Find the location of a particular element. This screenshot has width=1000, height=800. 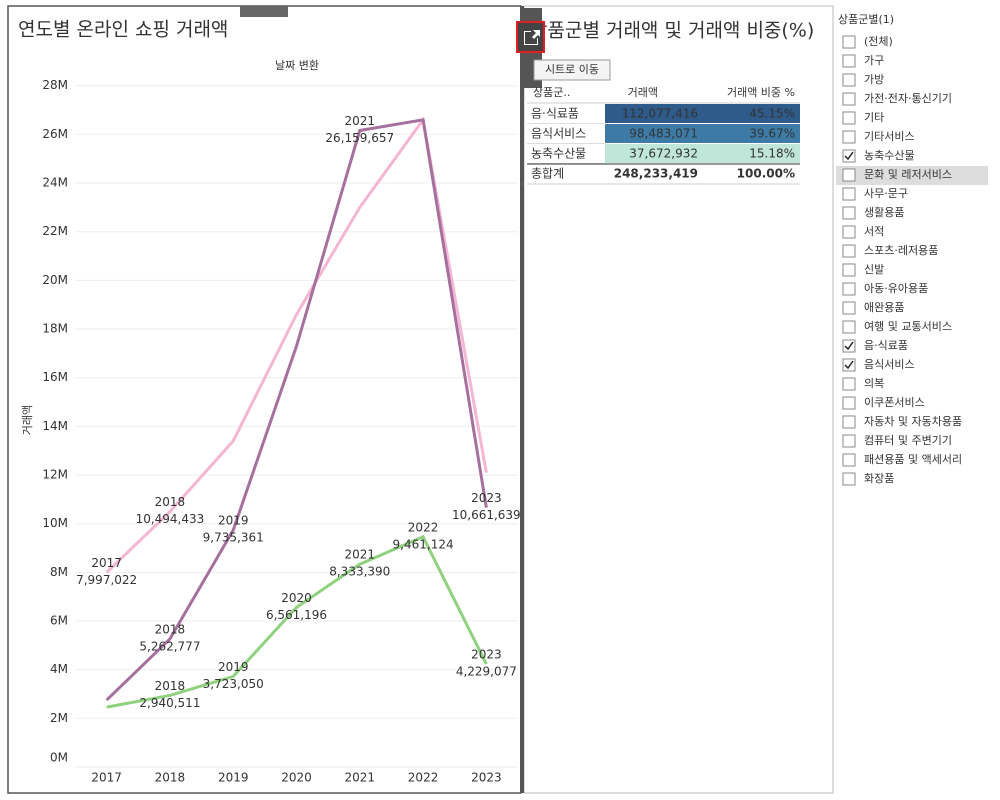

y-tick-label: 20M is located at coordinates (55, 280).